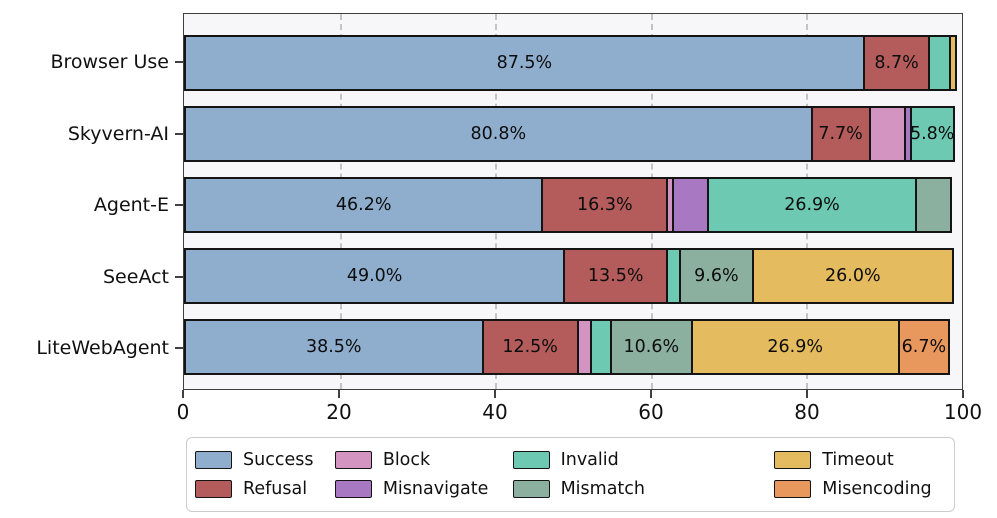 This screenshot has height=518, width=997. What do you see at coordinates (278, 460) in the screenshot?
I see `legend-label-success: Success` at bounding box center [278, 460].